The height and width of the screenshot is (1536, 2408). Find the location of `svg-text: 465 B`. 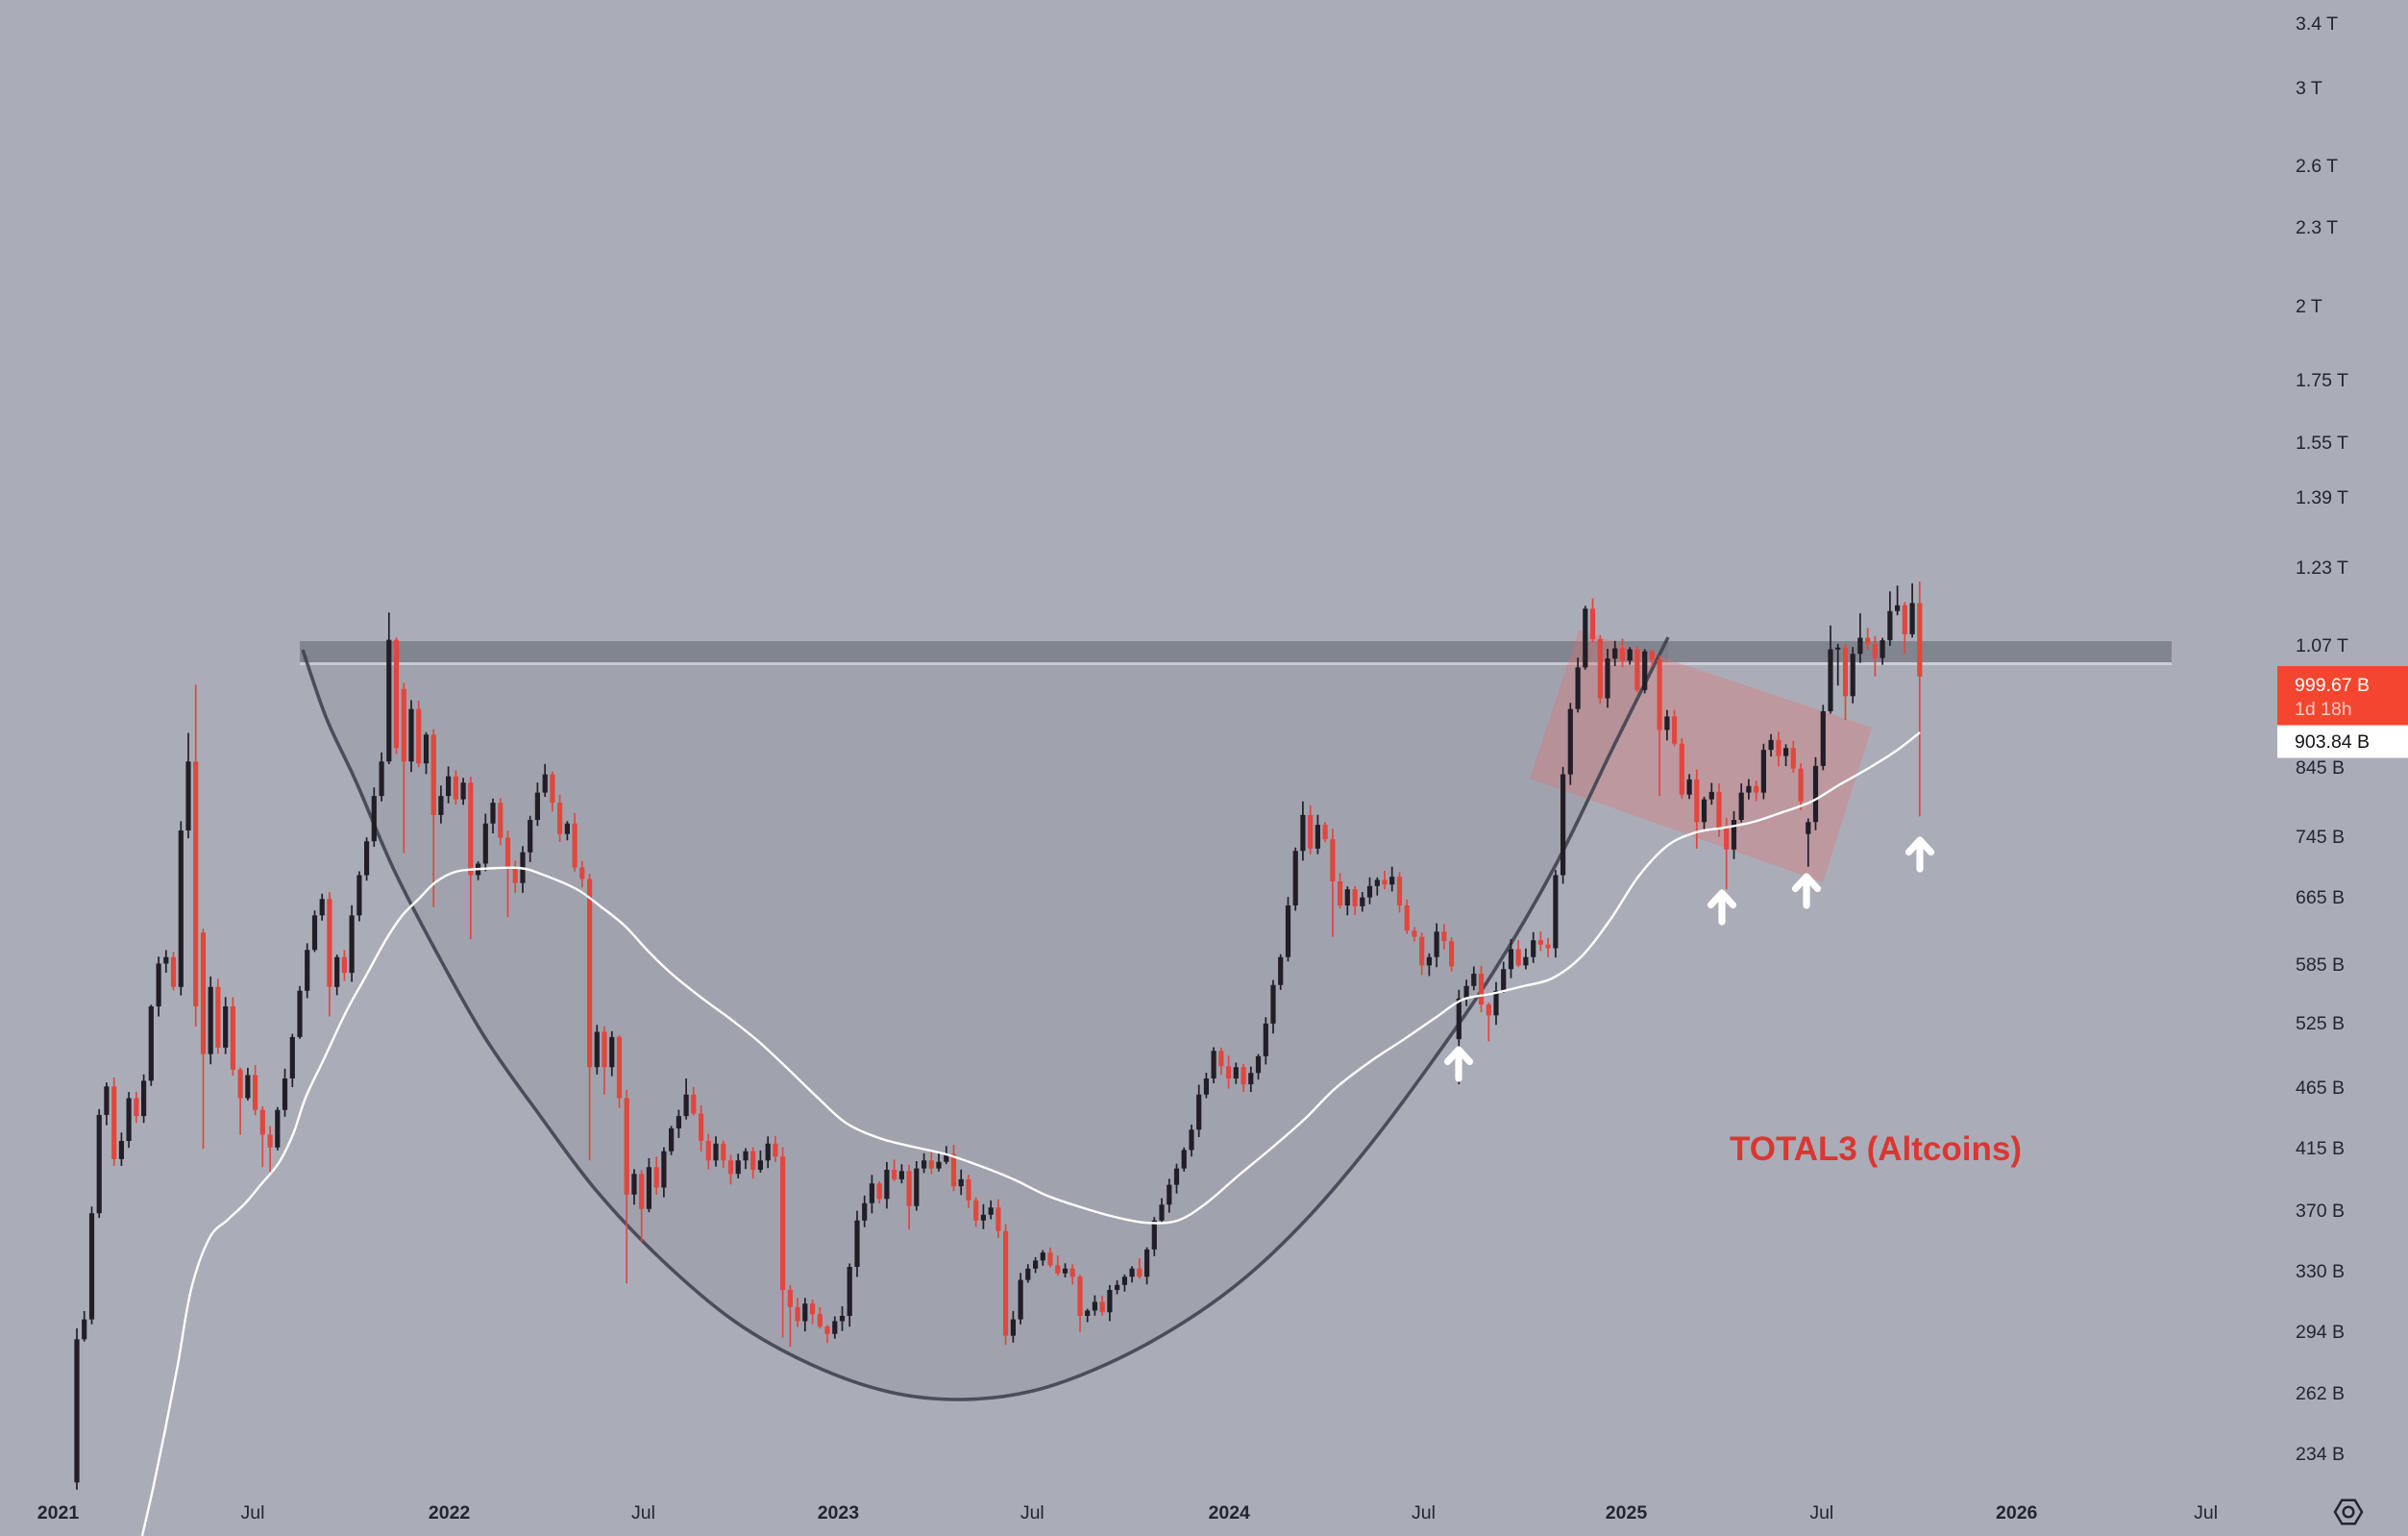

svg-text: 465 B is located at coordinates (2320, 1088).